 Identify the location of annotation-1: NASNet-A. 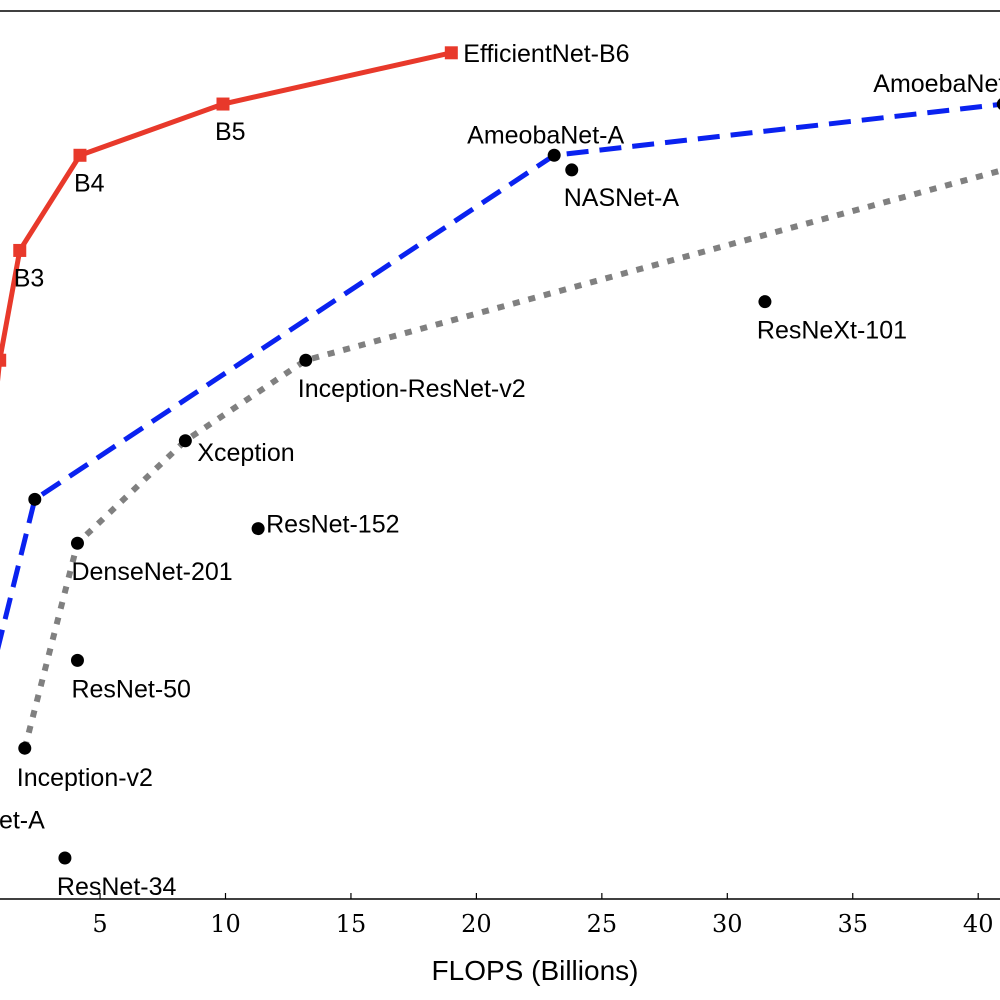
(22, 821).